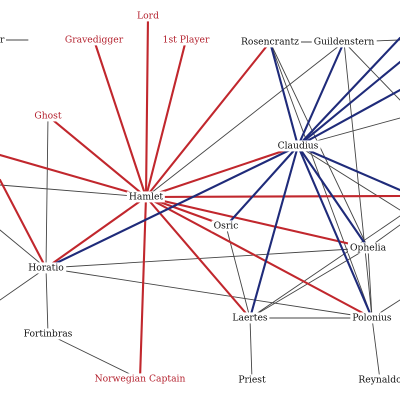  What do you see at coordinates (251, 349) in the screenshot?
I see `edge-laertes-priest` at bounding box center [251, 349].